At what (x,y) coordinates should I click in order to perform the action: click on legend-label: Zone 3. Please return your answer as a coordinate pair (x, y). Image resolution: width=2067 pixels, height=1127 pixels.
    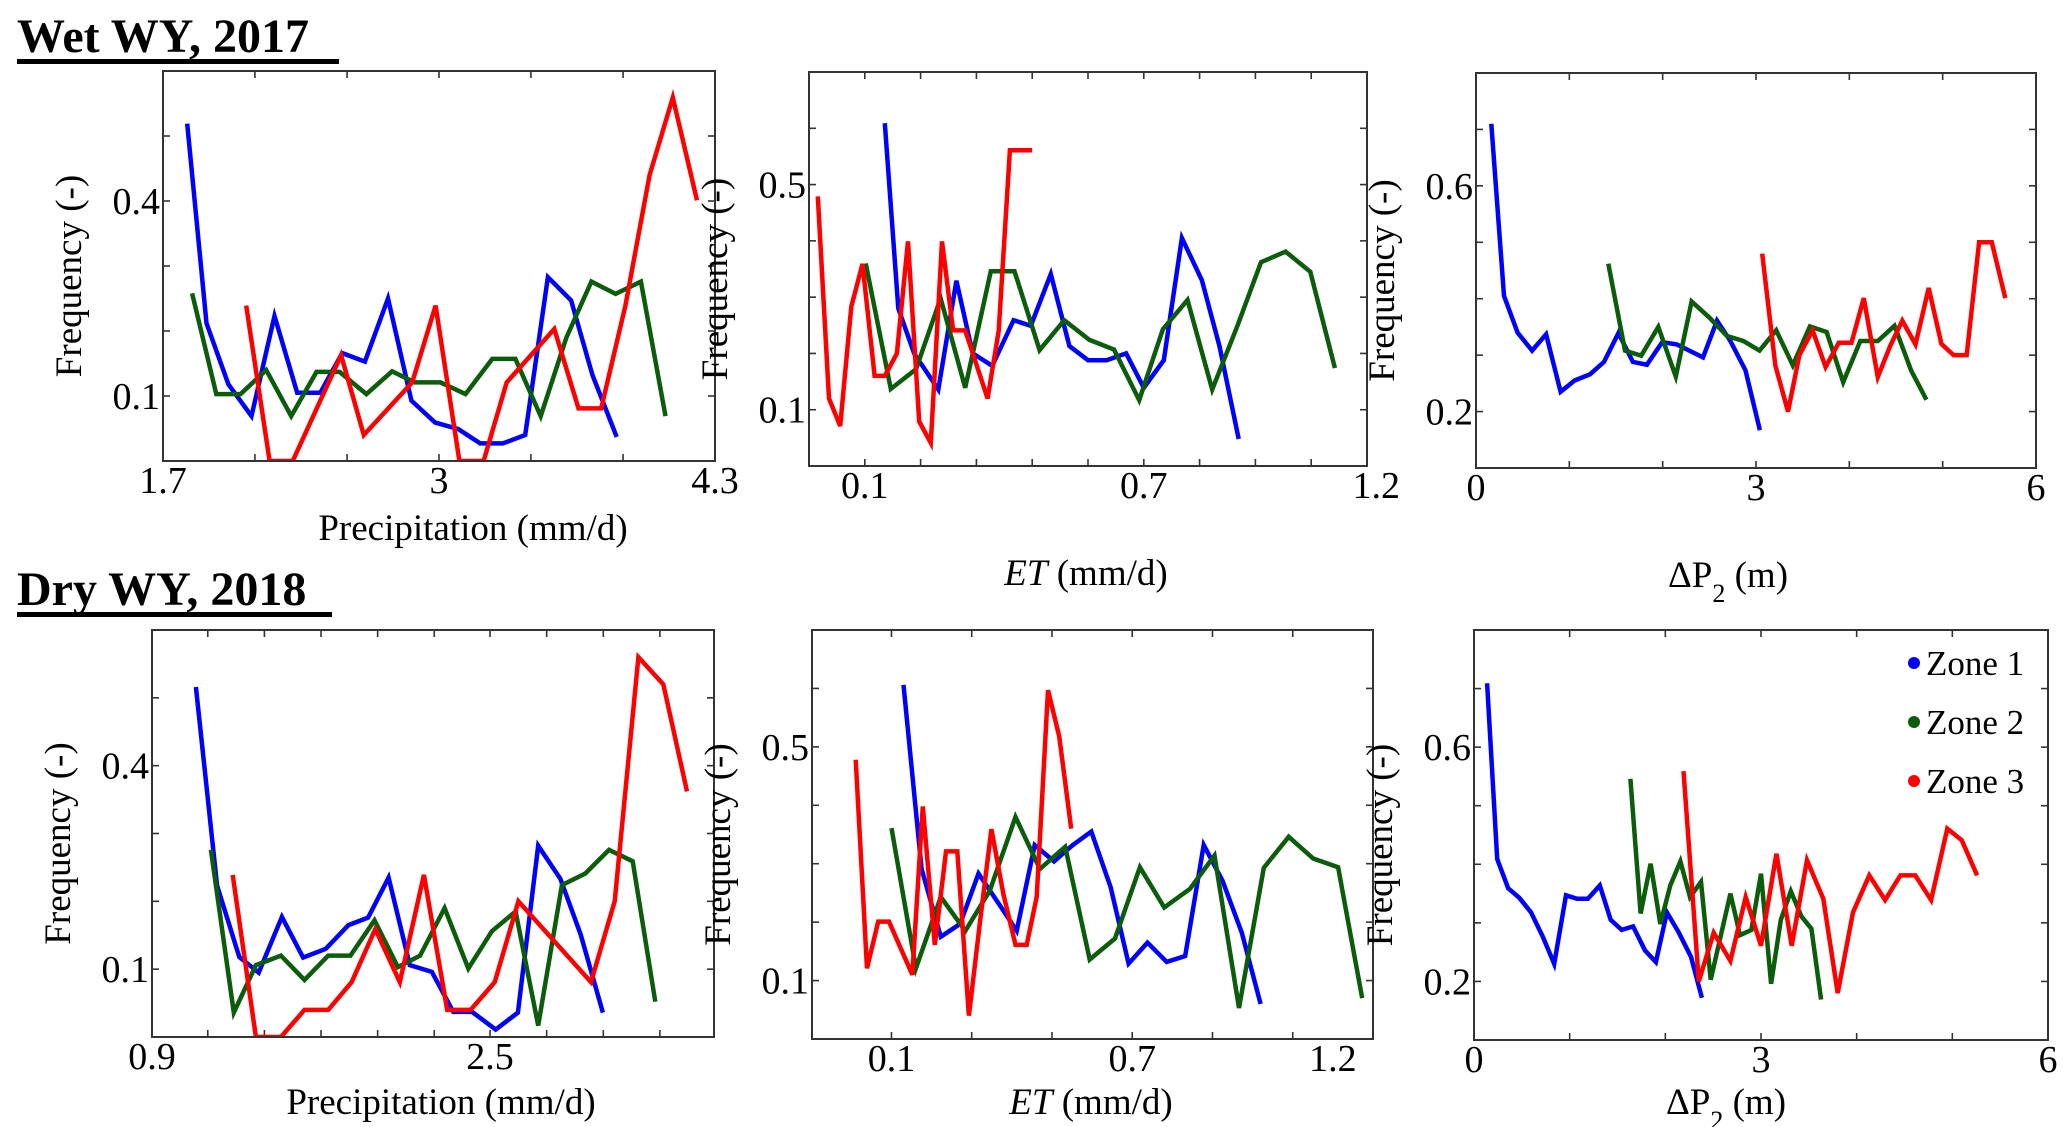
    Looking at the image, I should click on (1975, 781).